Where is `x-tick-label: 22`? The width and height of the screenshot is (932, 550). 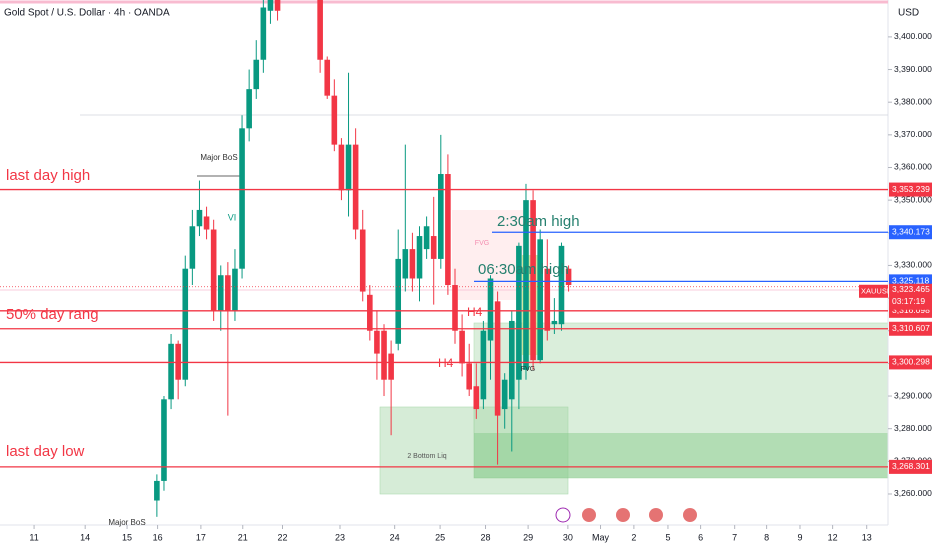
x-tick-label: 22 is located at coordinates (283, 537).